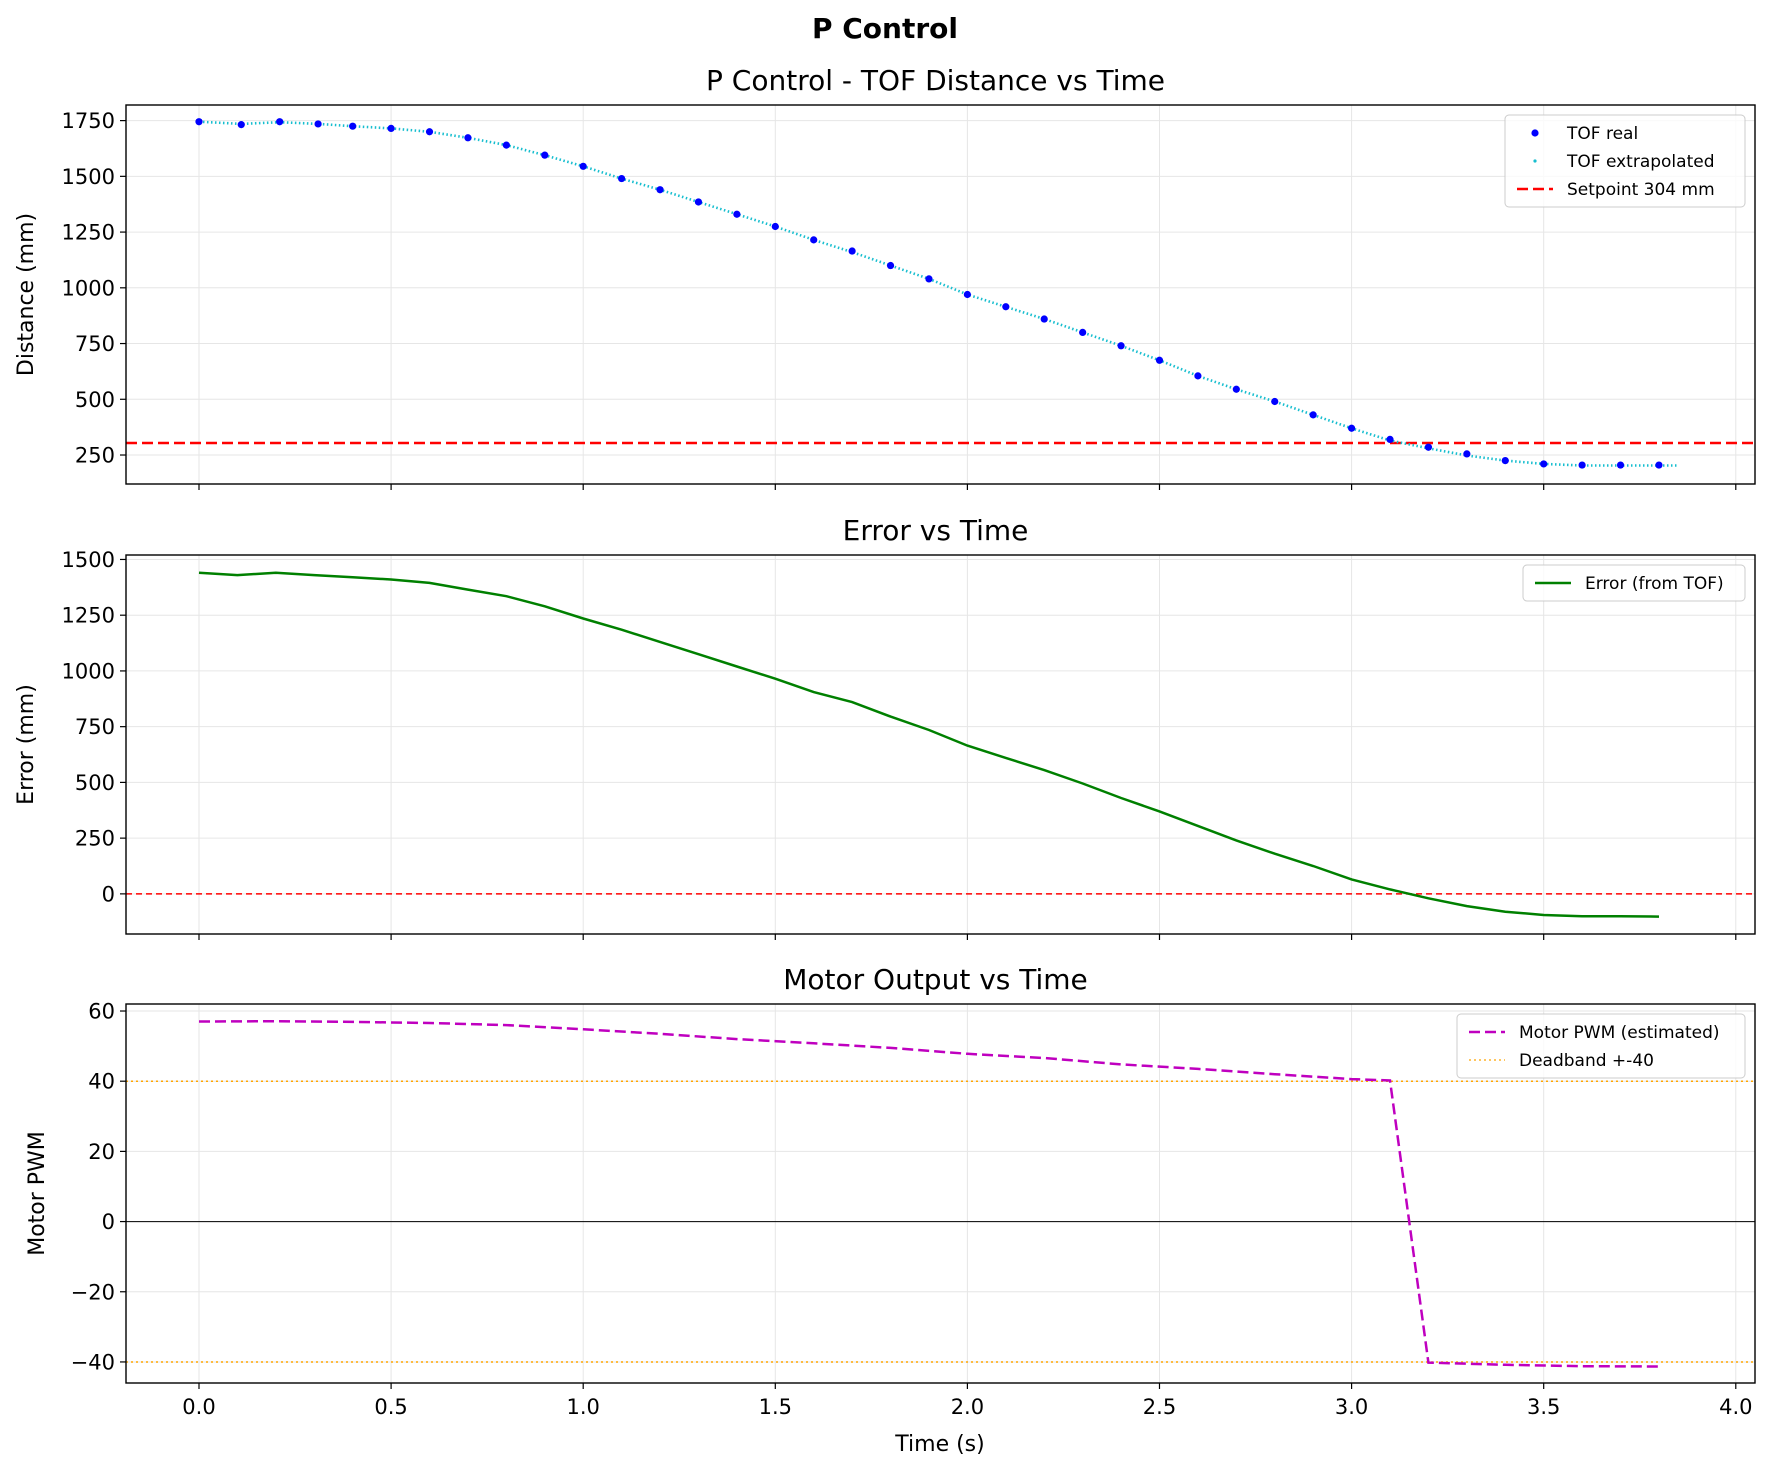 The width and height of the screenshot is (1770, 1467). Describe the element at coordinates (26, 294) in the screenshot. I see `y-axis-label: Distance (mm)` at that location.